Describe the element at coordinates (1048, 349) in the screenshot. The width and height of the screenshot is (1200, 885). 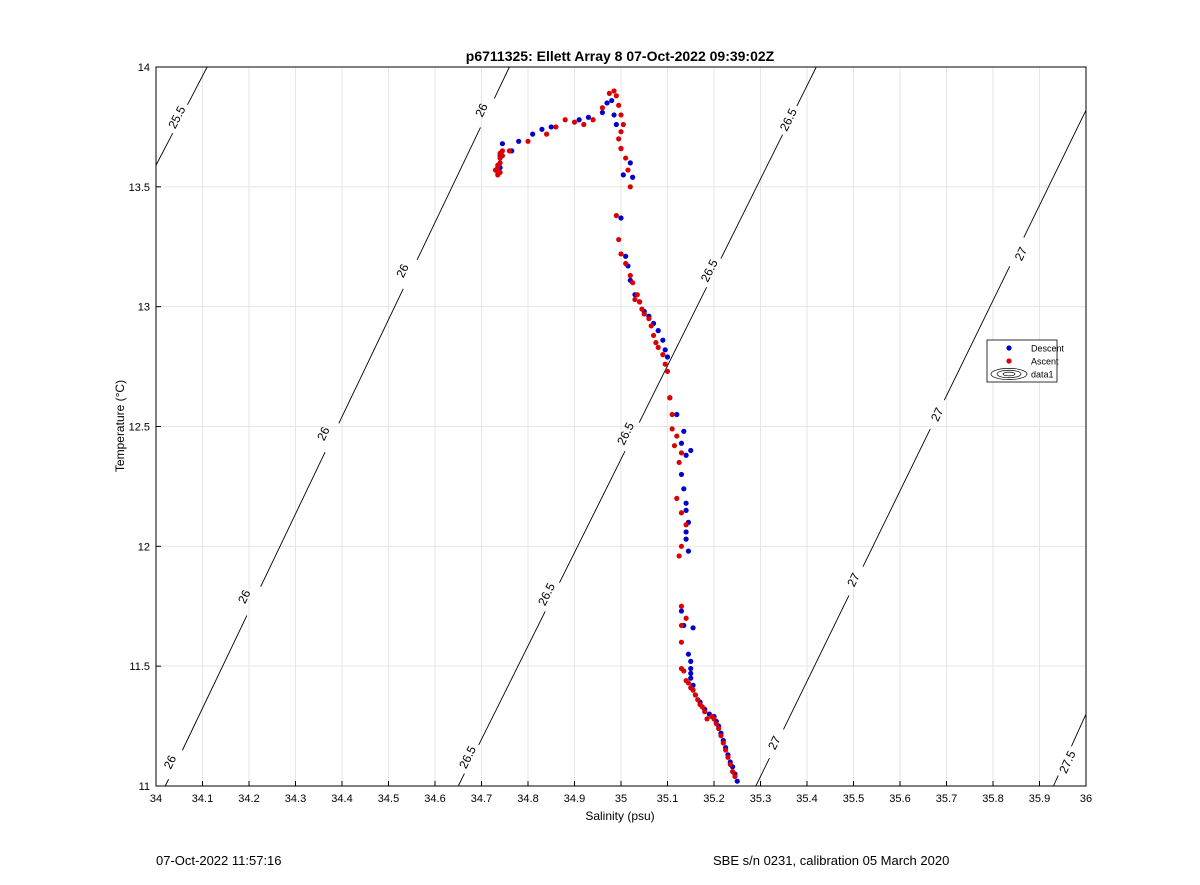
I see `legend-label: Descent` at that location.